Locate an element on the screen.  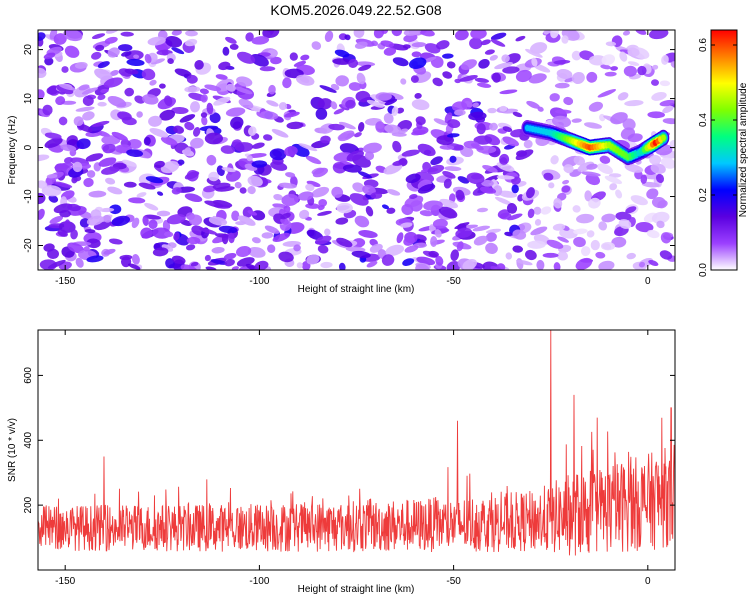
colorbar-fill is located at coordinates (724, 150).